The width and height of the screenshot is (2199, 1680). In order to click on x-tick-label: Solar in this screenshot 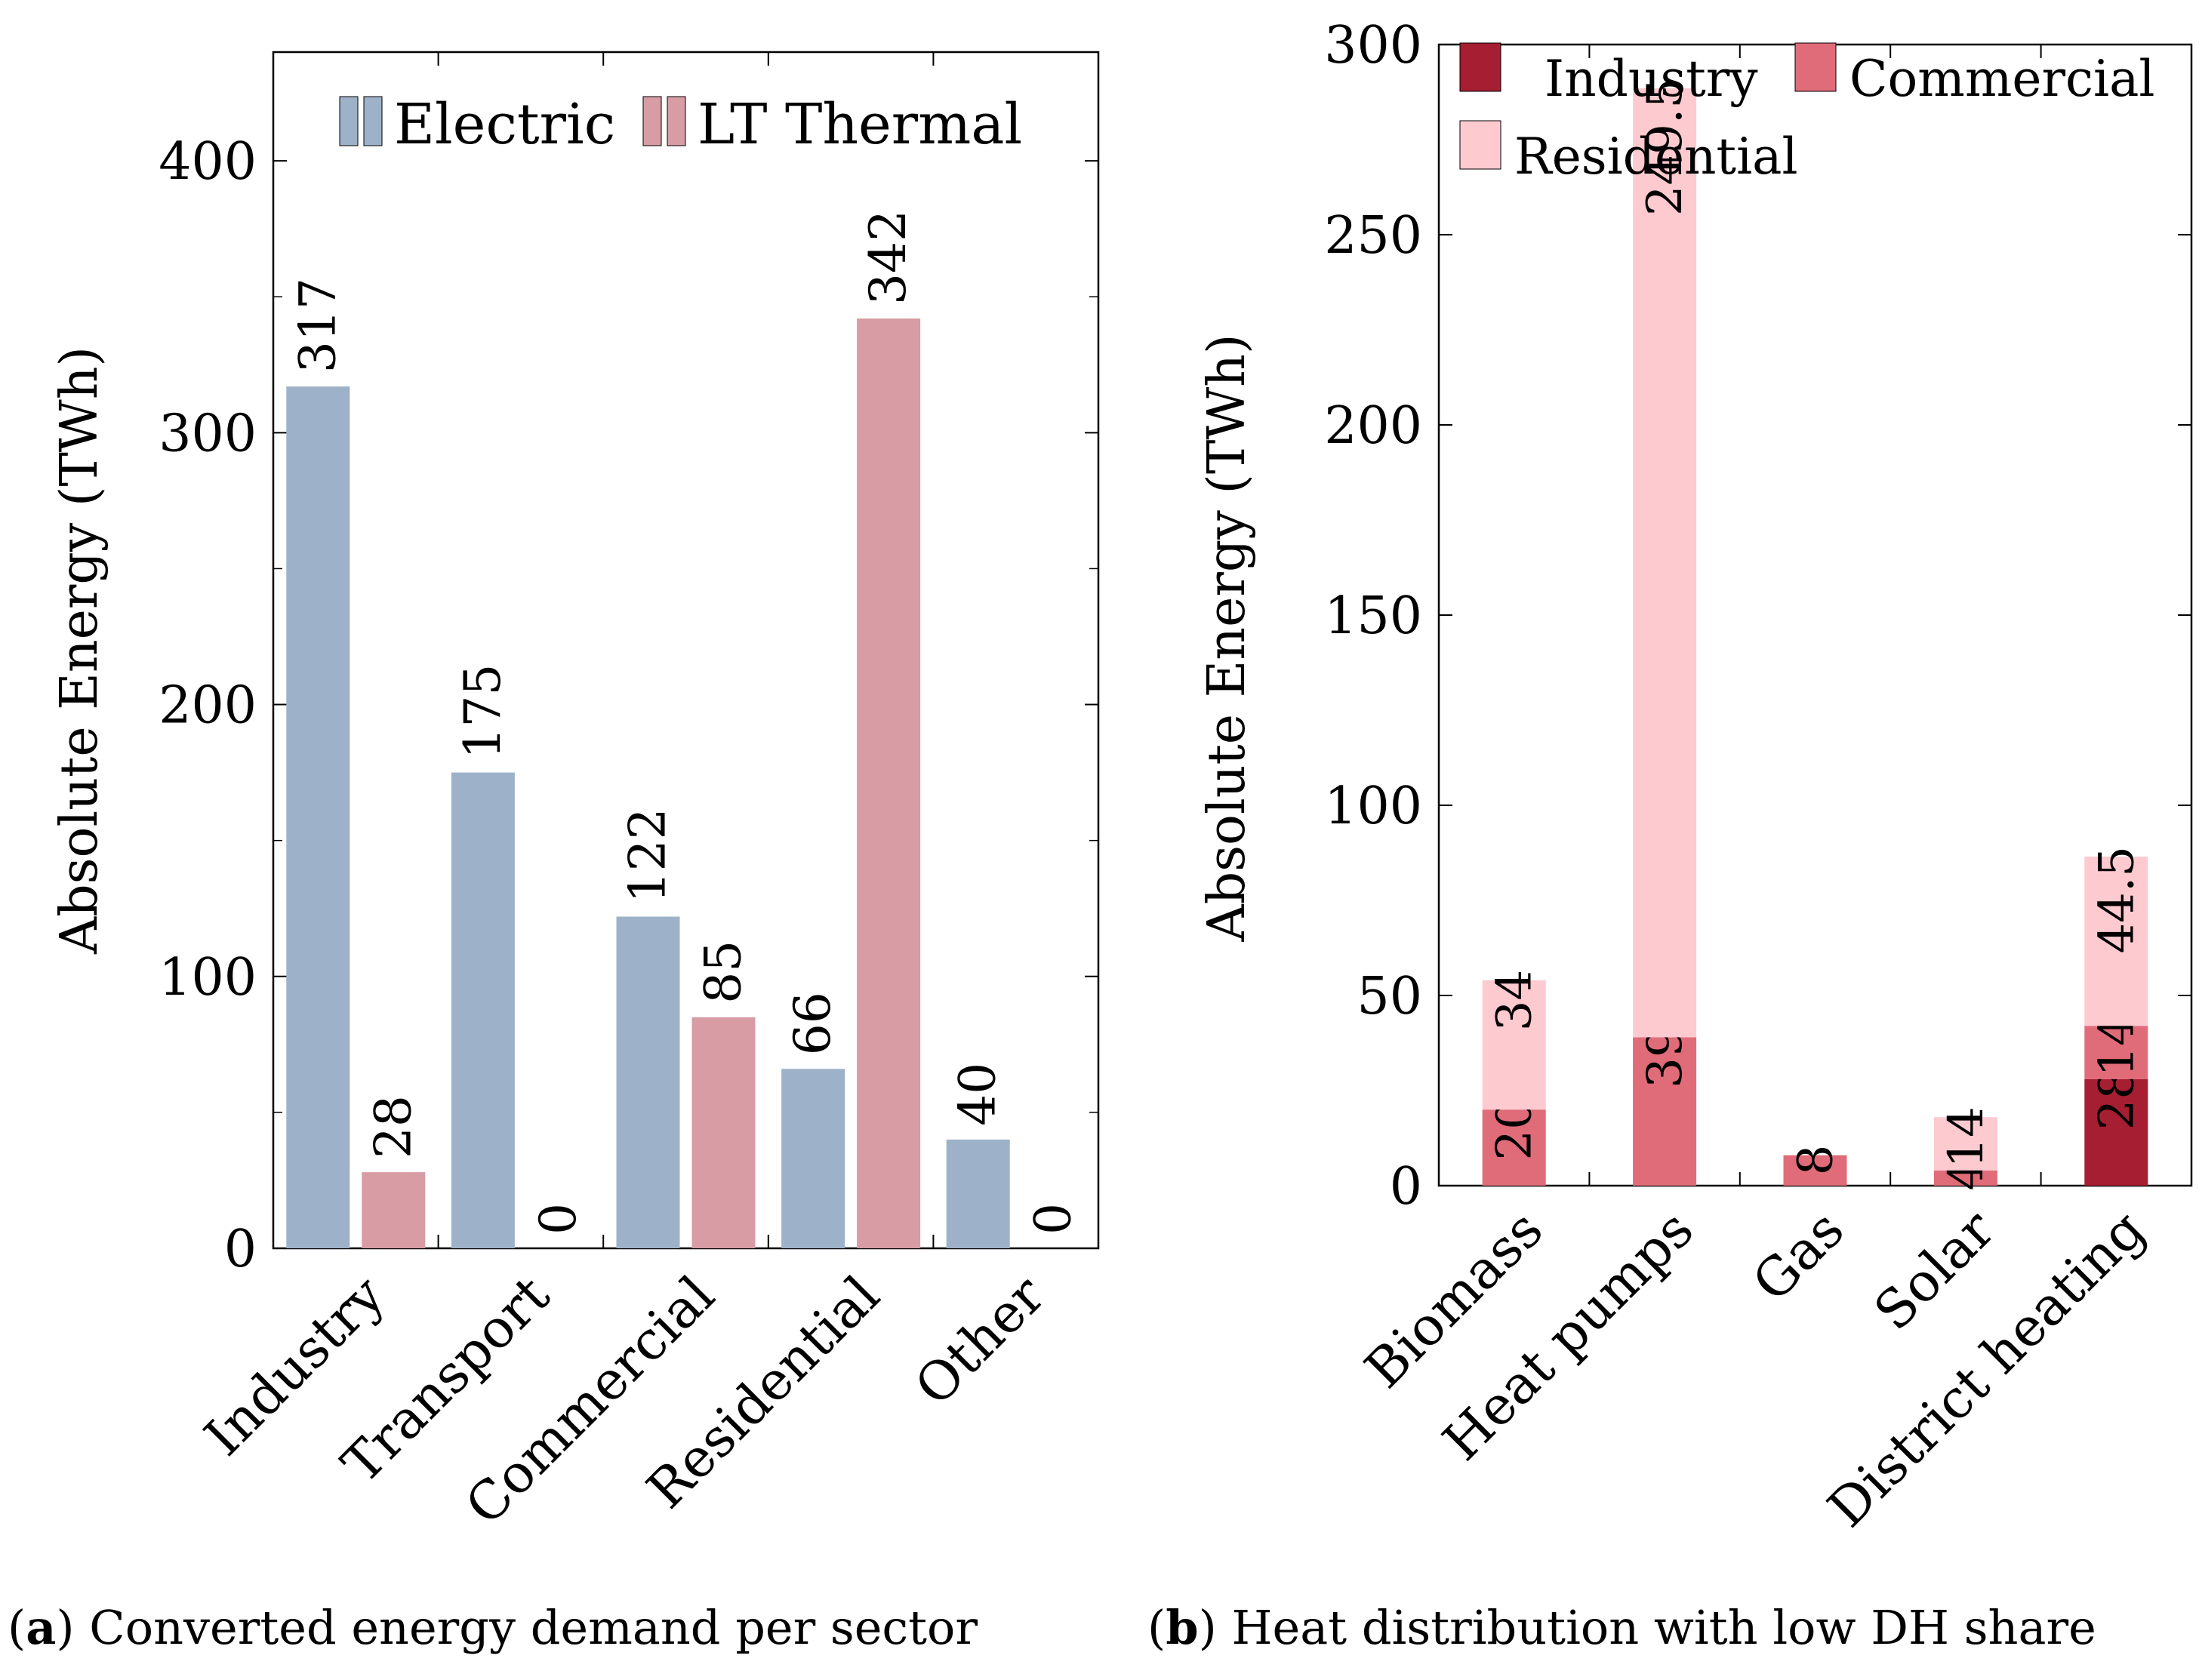, I will do `click(1934, 1270)`.